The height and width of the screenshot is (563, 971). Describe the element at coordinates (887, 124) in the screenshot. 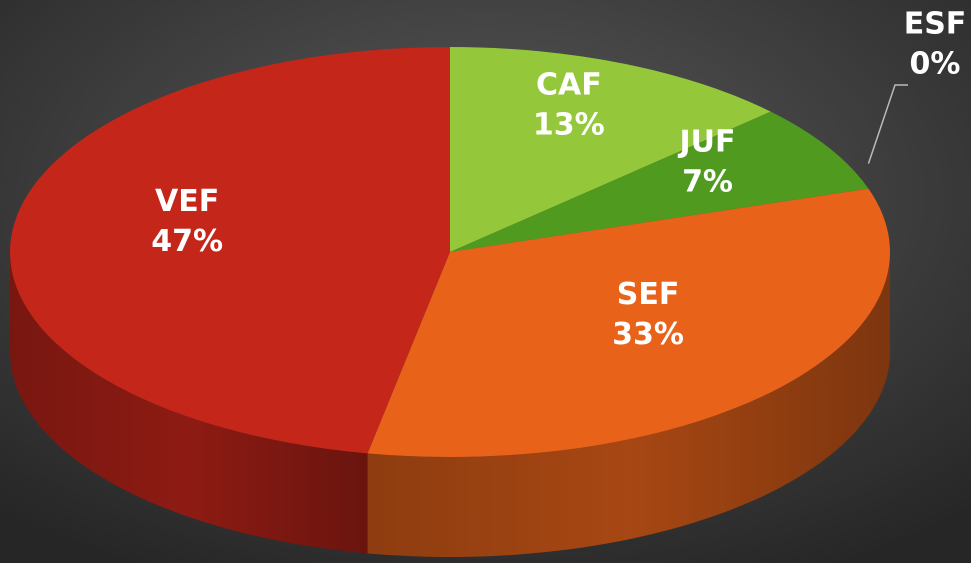

I see `leader-line` at that location.